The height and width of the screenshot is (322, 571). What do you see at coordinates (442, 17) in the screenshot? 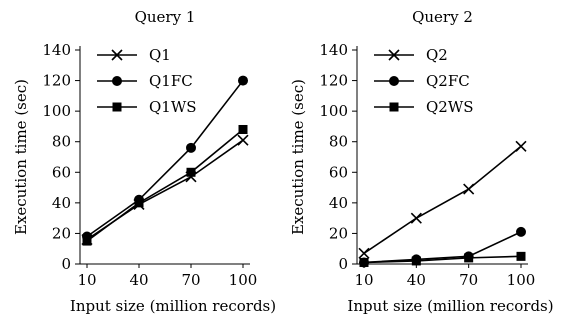
I see `chart-title: Query 2` at bounding box center [442, 17].